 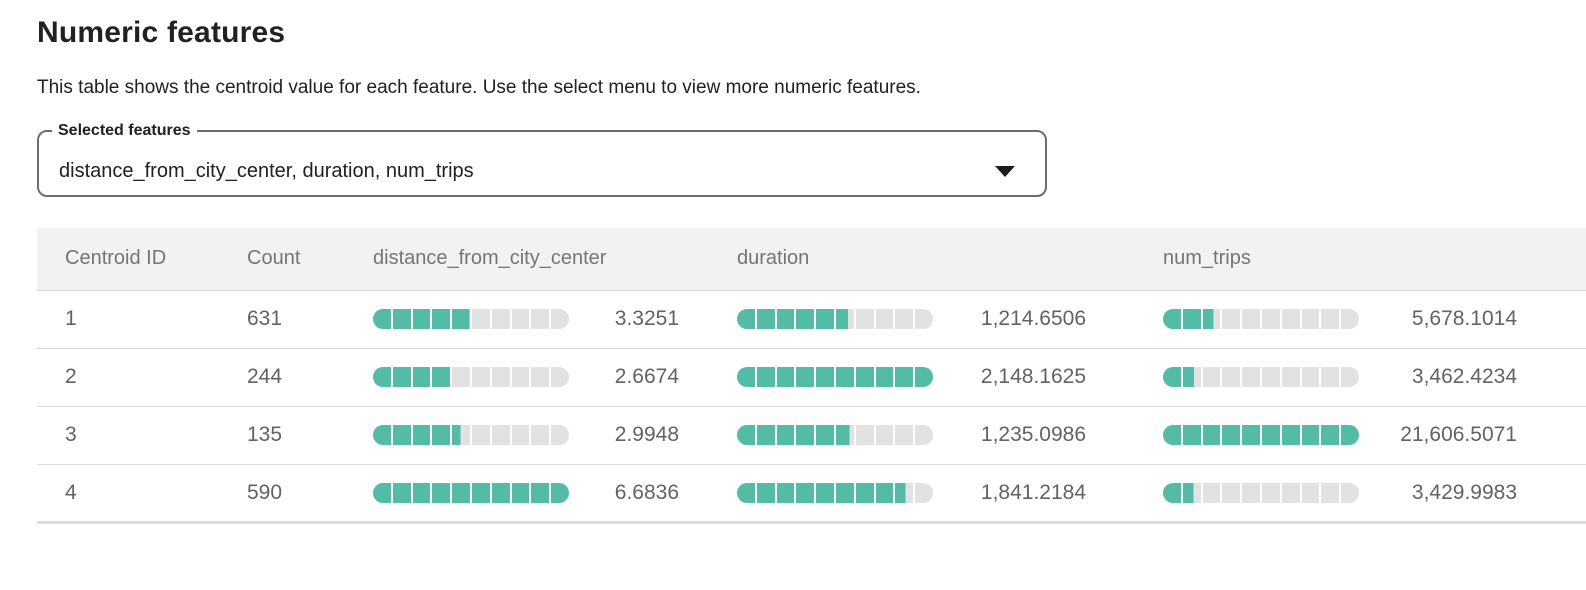 I want to click on header-num-trips: num_trips, so click(x=1207, y=258).